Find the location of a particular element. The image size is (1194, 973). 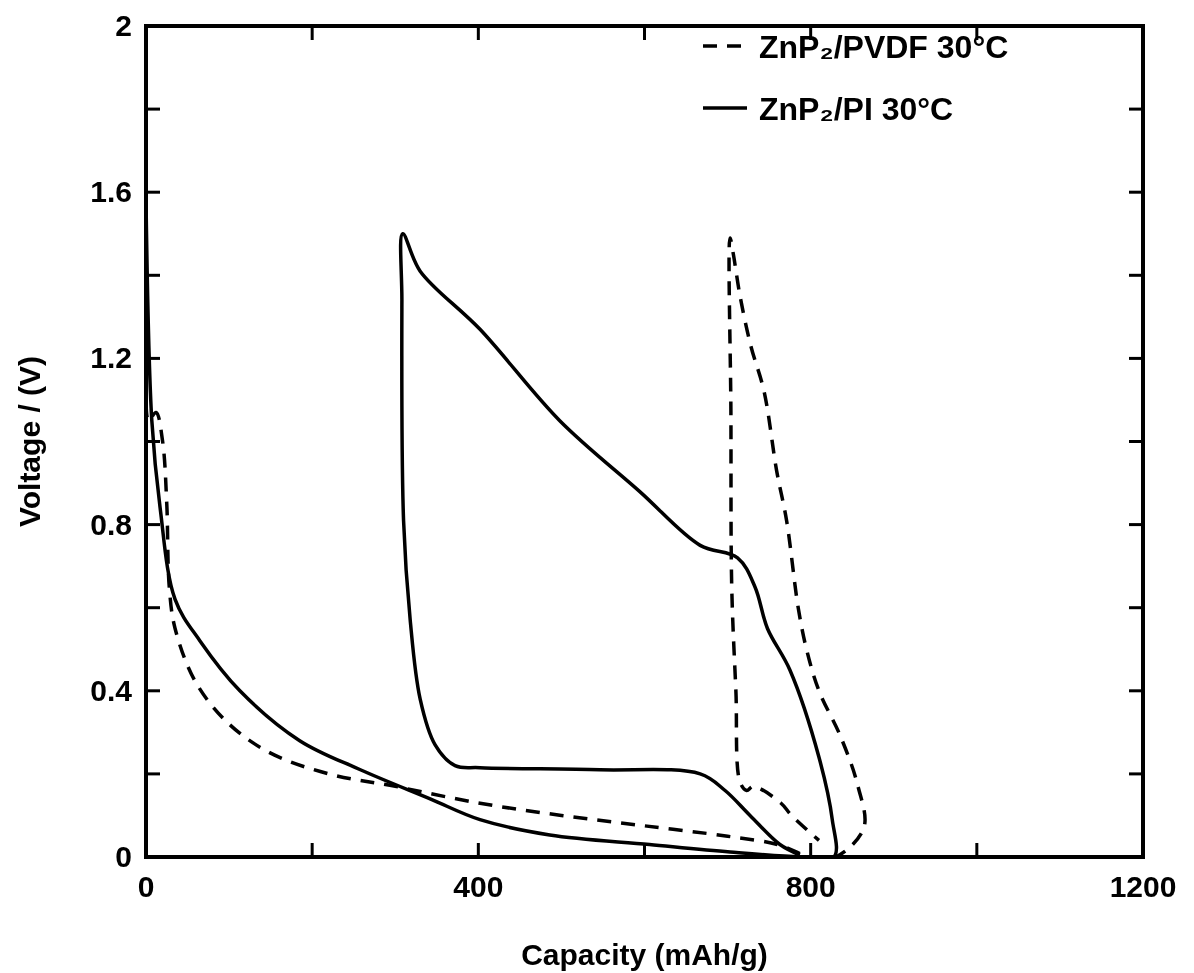

legend-label: ZnP₂/PVDF 30°C is located at coordinates (884, 47).